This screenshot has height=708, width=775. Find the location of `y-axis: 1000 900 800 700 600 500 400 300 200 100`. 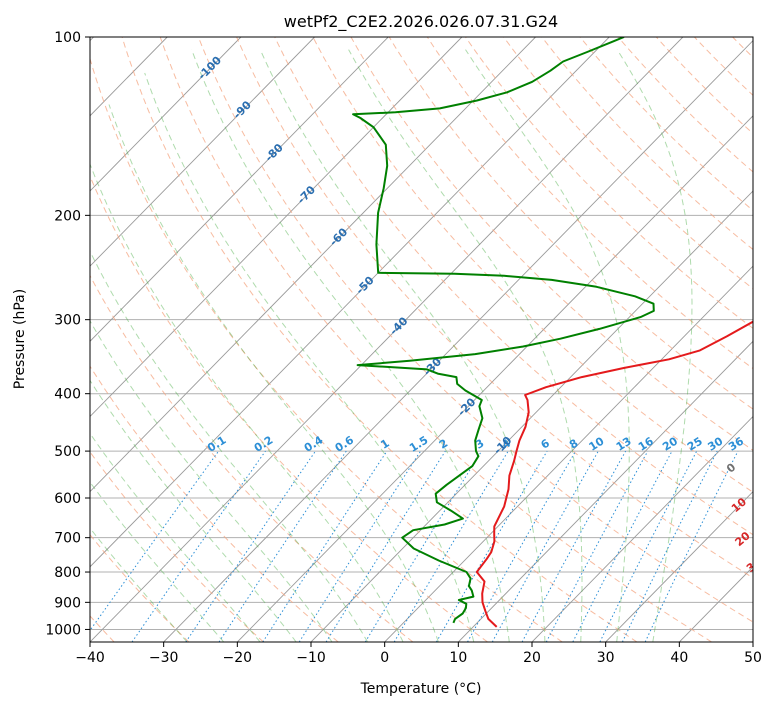

y-axis: 1000 900 800 700 600 500 400 300 200 100 is located at coordinates (67, 334).